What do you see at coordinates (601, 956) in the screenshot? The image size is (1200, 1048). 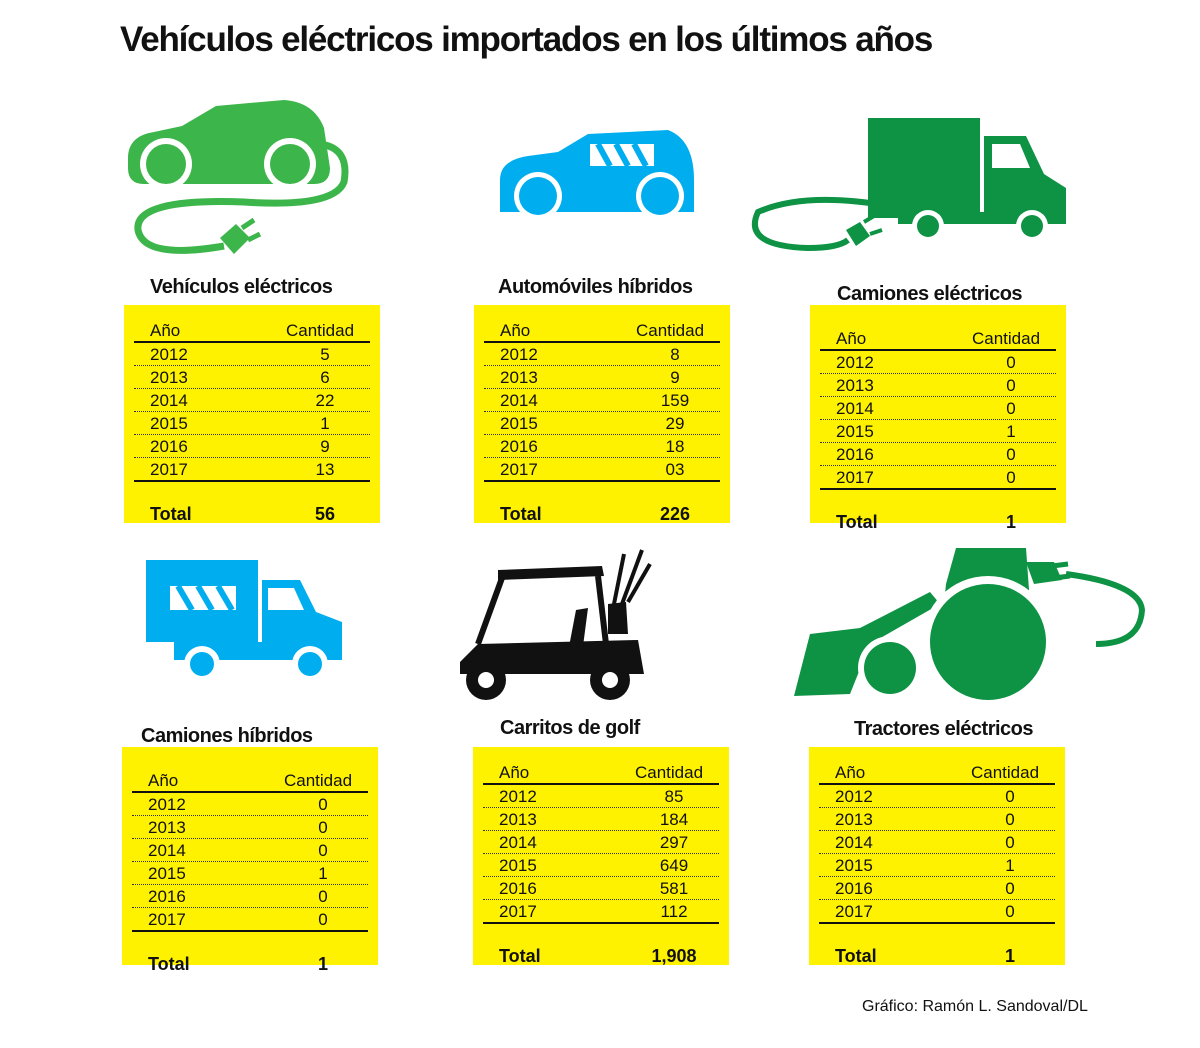 I see `total-row: Total 1,908` at bounding box center [601, 956].